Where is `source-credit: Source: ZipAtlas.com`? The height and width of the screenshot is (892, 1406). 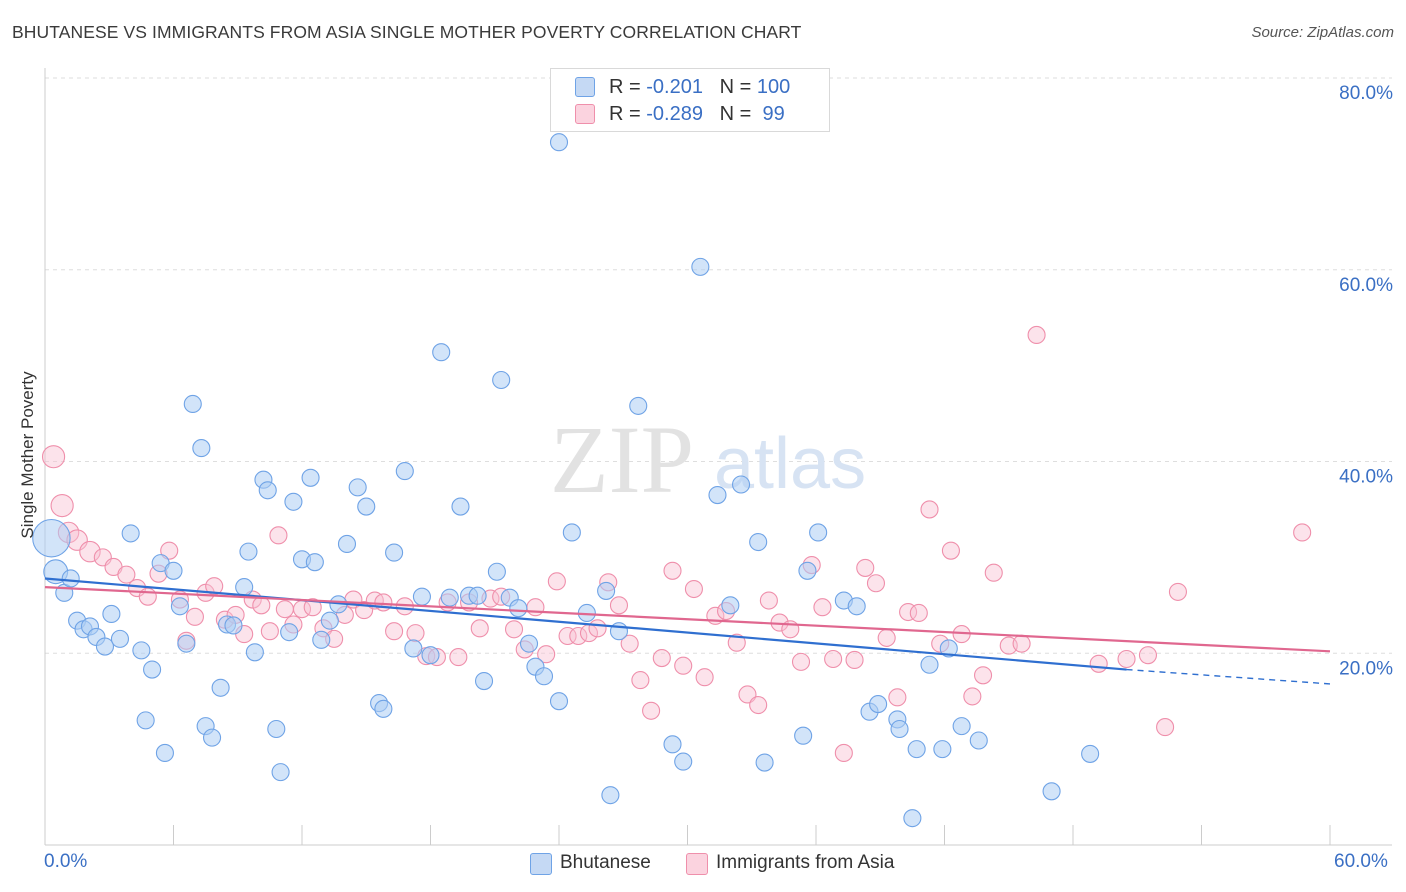 source-credit: Source: ZipAtlas.com is located at coordinates (1322, 32).